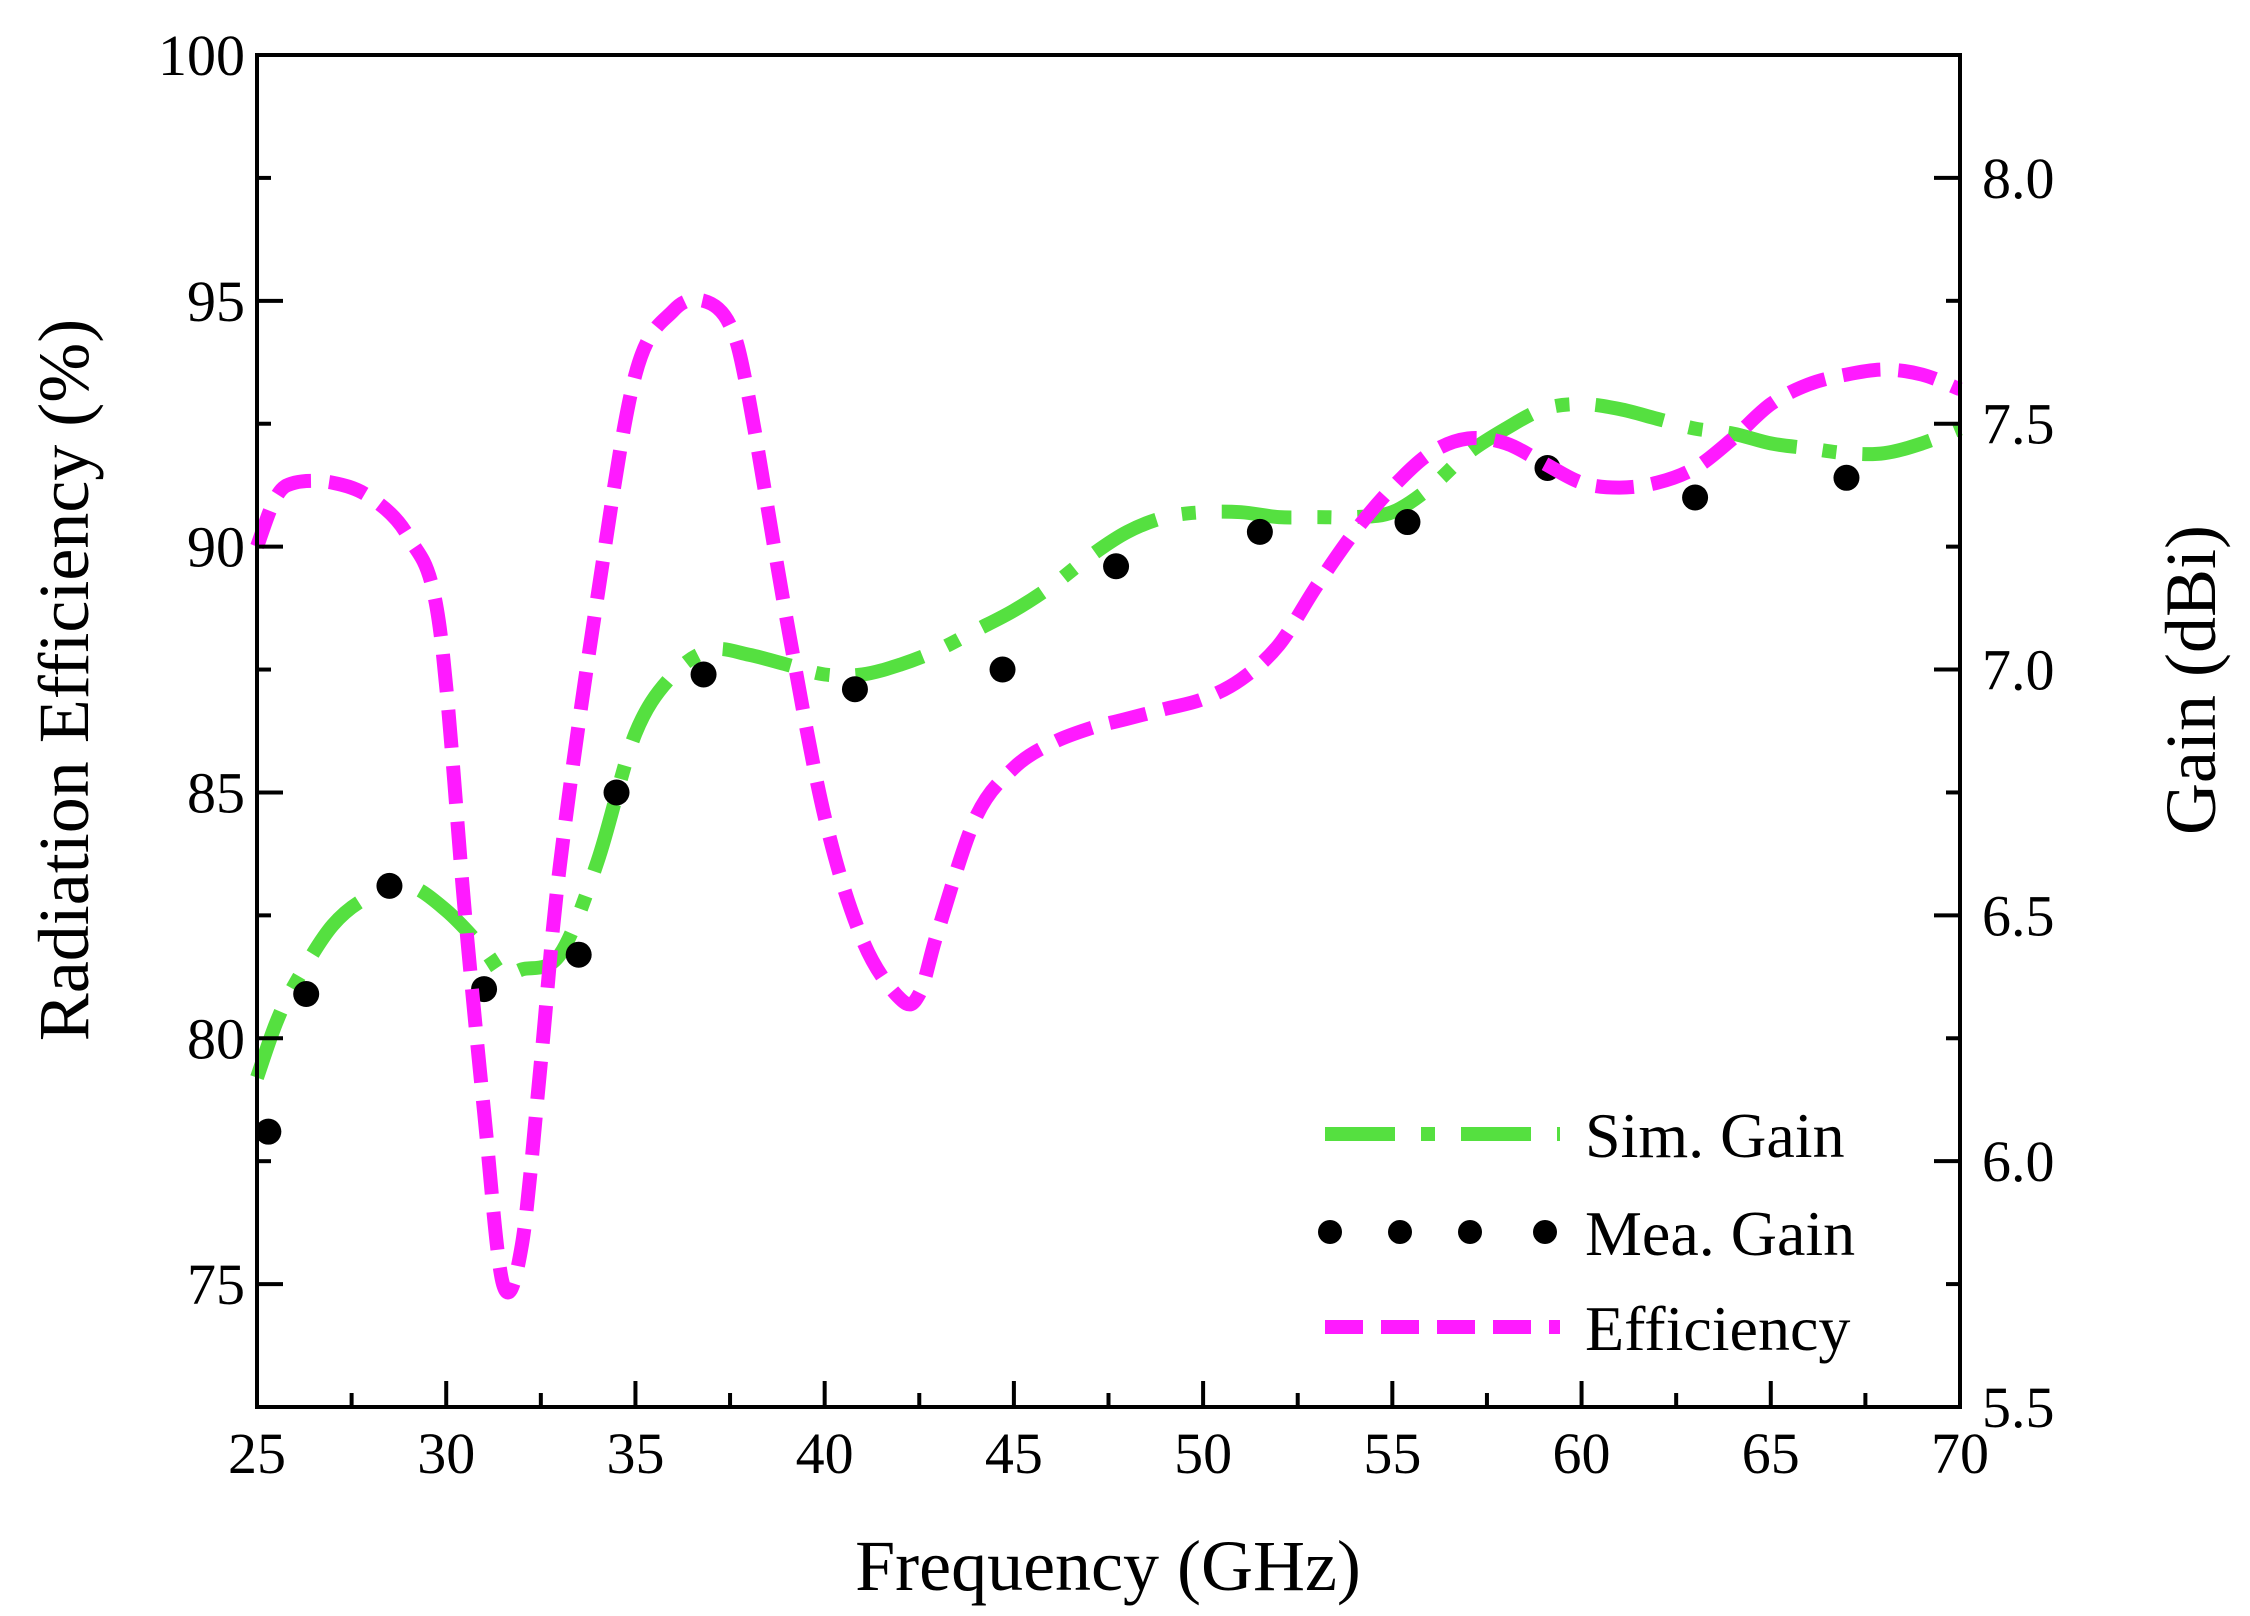 This screenshot has width=2250, height=1616. What do you see at coordinates (2018, 1161) in the screenshot?
I see `y-right-tick-label: 6.0` at bounding box center [2018, 1161].